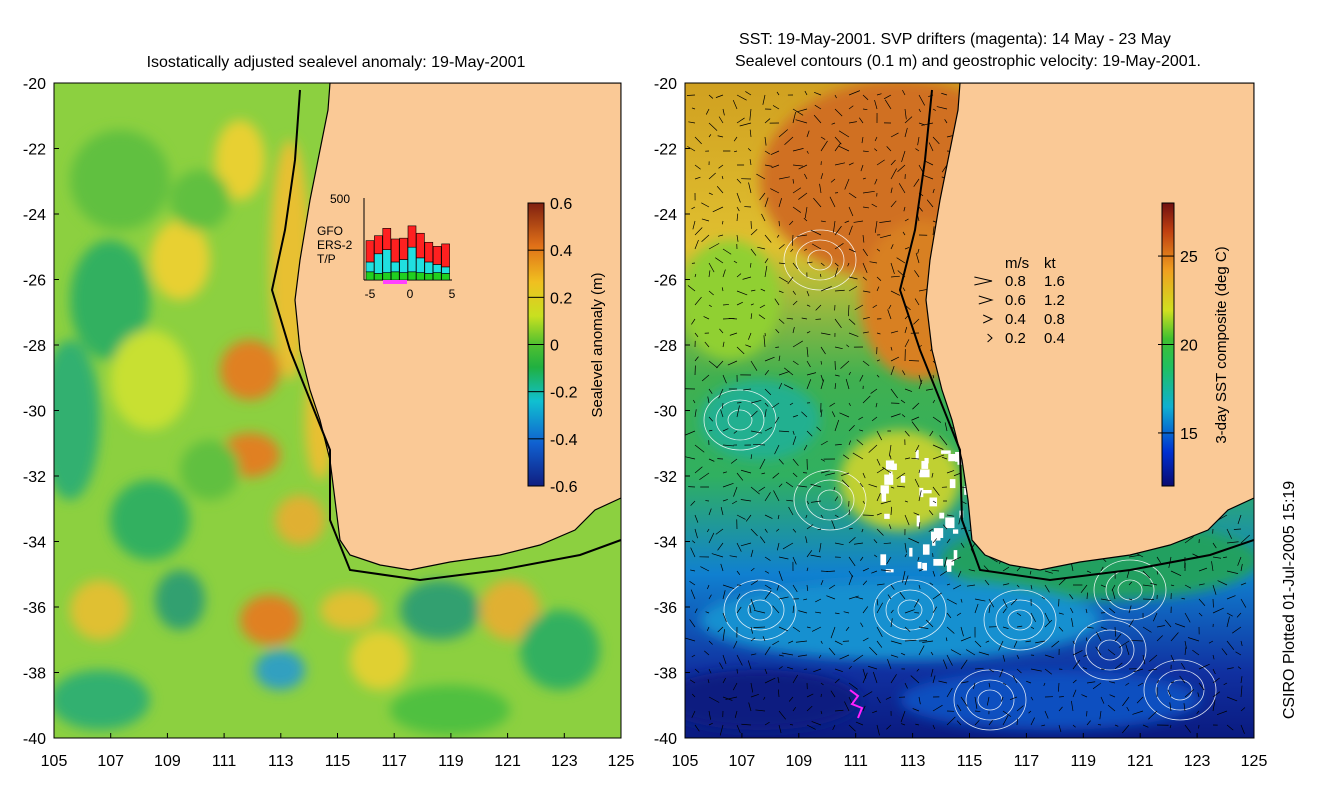 This screenshot has width=1320, height=810. I want to click on slaTicks-label: -0.4, so click(564, 440).